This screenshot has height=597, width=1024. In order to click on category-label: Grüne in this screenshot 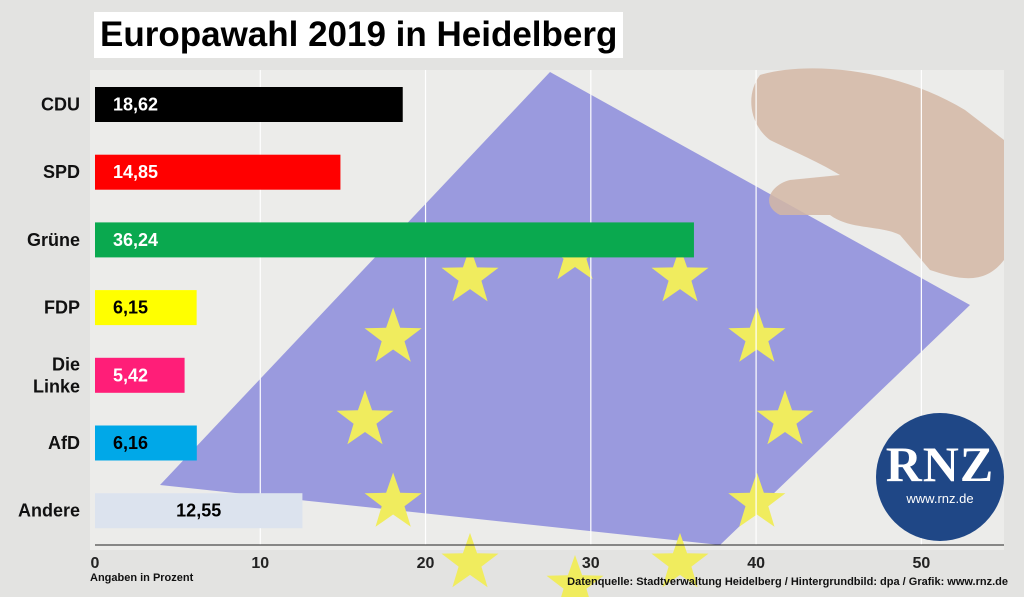, I will do `click(53, 240)`.